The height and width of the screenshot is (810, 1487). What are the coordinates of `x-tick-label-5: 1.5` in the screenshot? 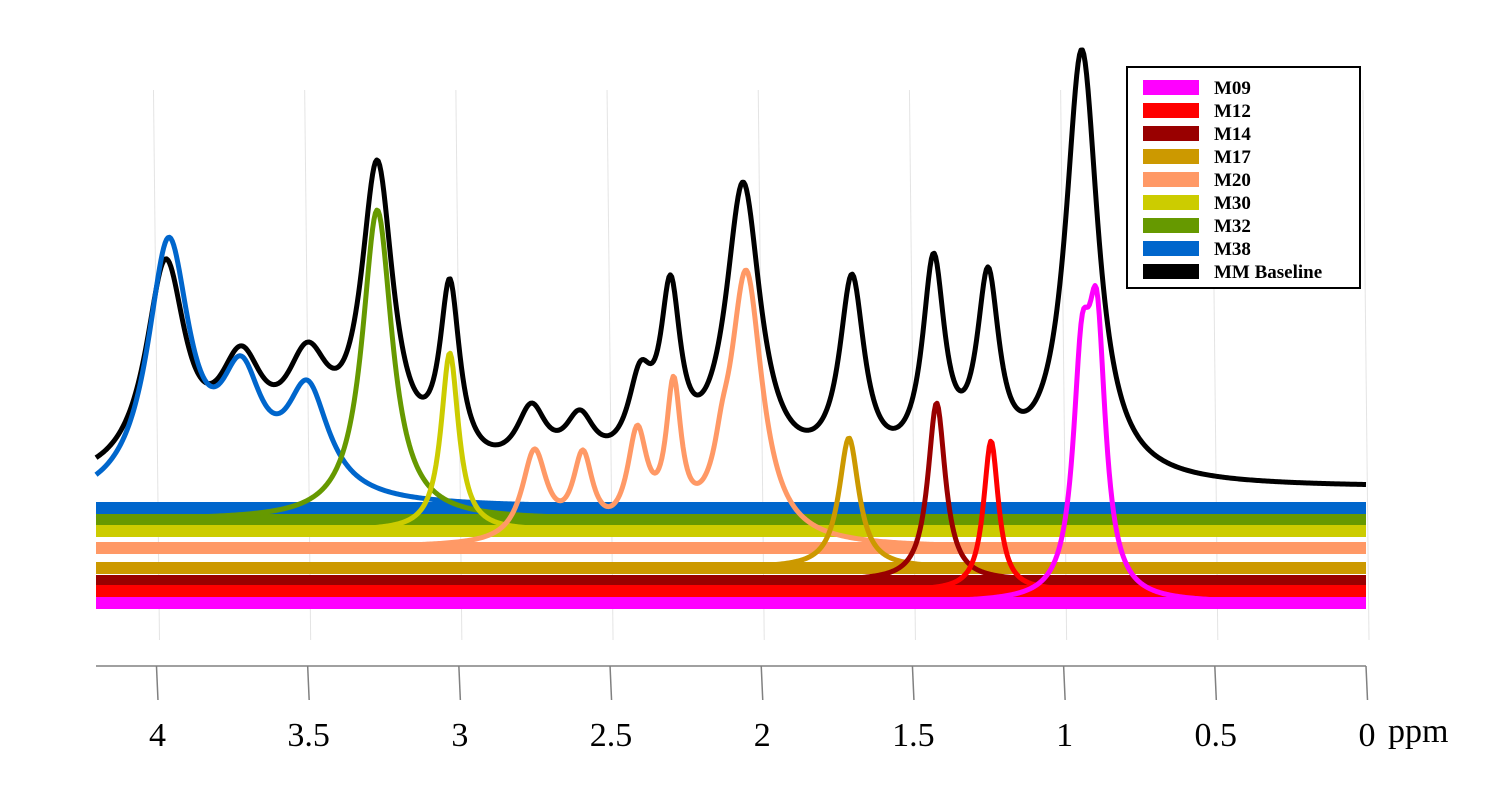 It's located at (913, 735).